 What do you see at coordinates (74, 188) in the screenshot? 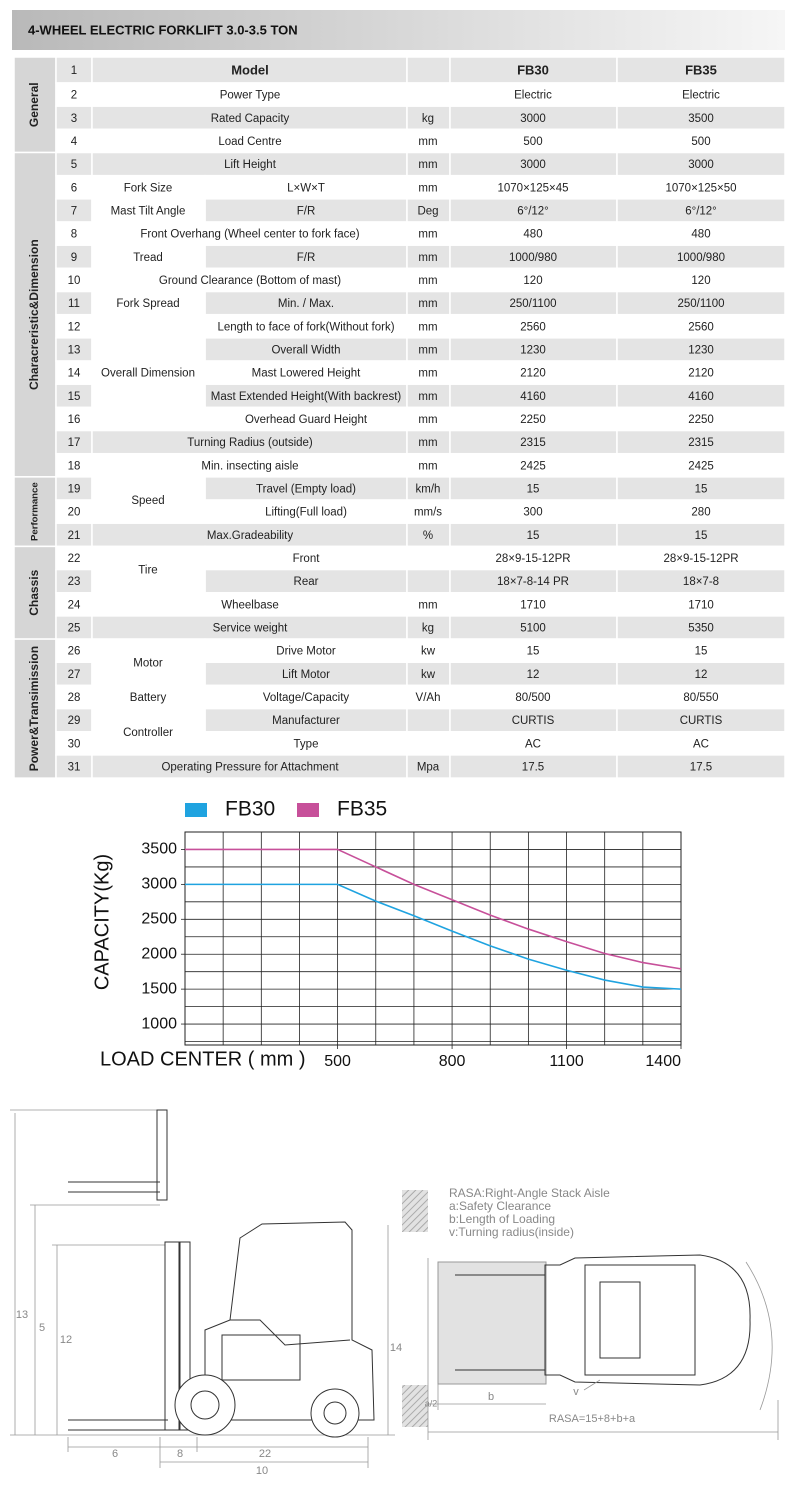
I see `row-number: 6` at bounding box center [74, 188].